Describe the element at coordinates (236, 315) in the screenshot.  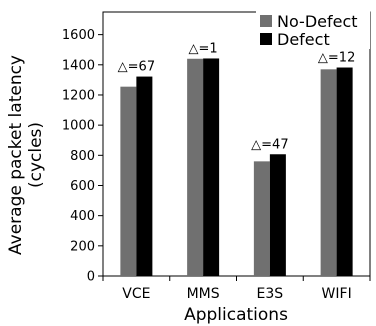
I see `x-axis-title: Applications` at that location.